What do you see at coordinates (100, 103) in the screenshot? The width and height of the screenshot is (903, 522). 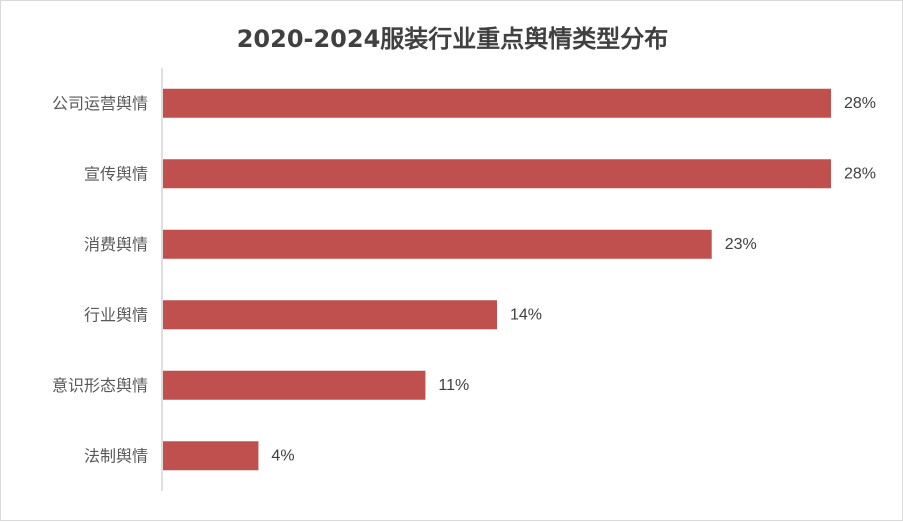 I see `category-label: 公司运营舆情` at bounding box center [100, 103].